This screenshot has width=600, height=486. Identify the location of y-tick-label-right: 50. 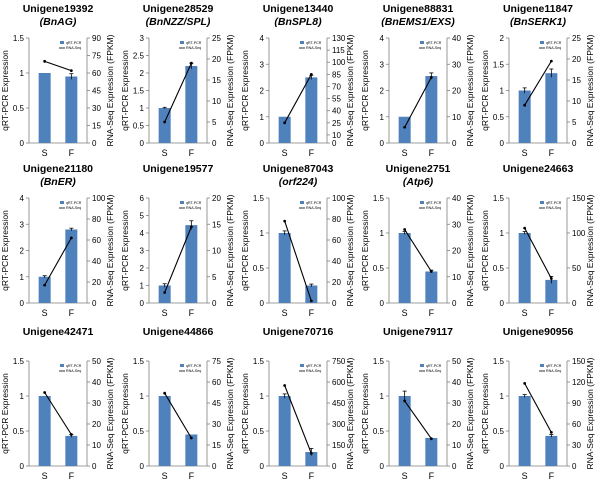
(96, 361).